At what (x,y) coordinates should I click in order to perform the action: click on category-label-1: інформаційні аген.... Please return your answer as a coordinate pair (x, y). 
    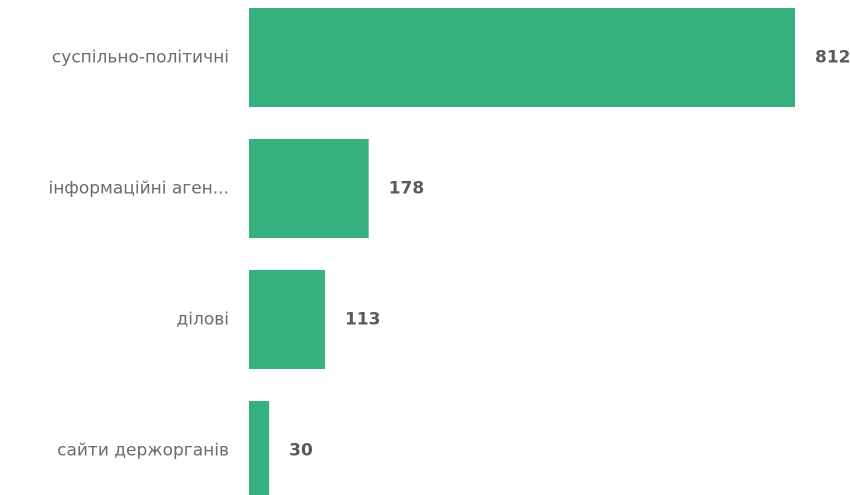
    Looking at the image, I should click on (138, 189).